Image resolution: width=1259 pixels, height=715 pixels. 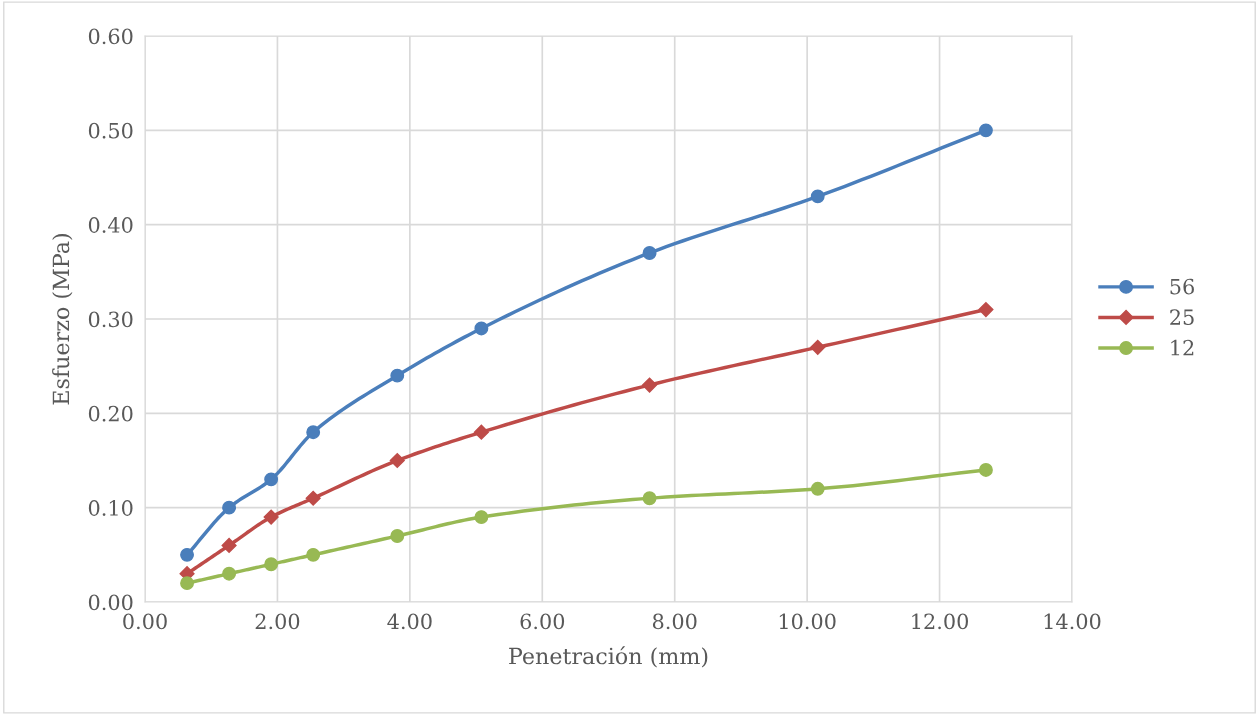 What do you see at coordinates (110, 319) in the screenshot?
I see `y-tick-label: 0.30` at bounding box center [110, 319].